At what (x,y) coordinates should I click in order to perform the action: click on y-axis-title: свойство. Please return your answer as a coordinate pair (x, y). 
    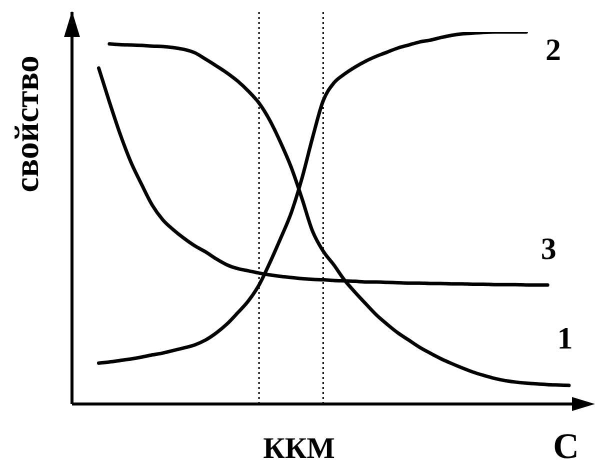
    Looking at the image, I should click on (27, 124).